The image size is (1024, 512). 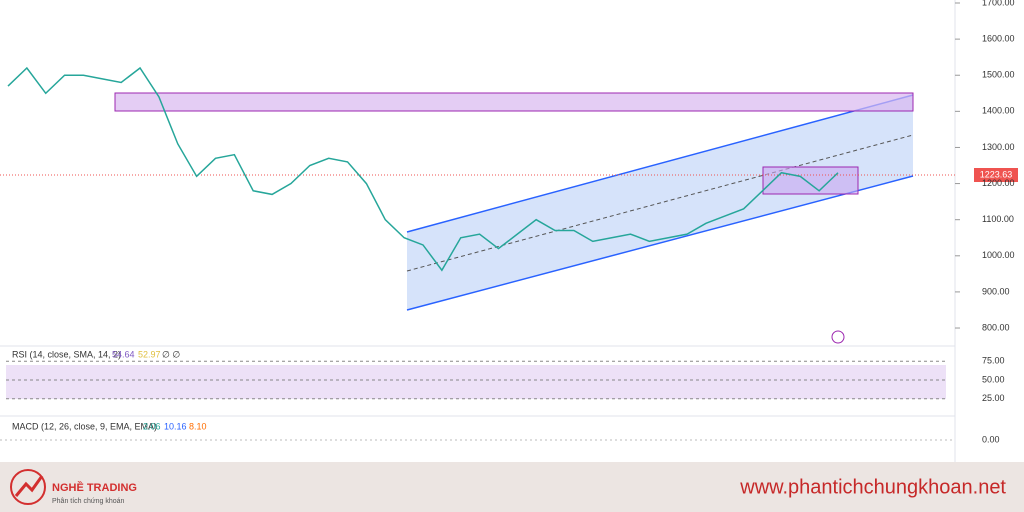 What do you see at coordinates (810, 180) in the screenshot?
I see `box-zone` at bounding box center [810, 180].